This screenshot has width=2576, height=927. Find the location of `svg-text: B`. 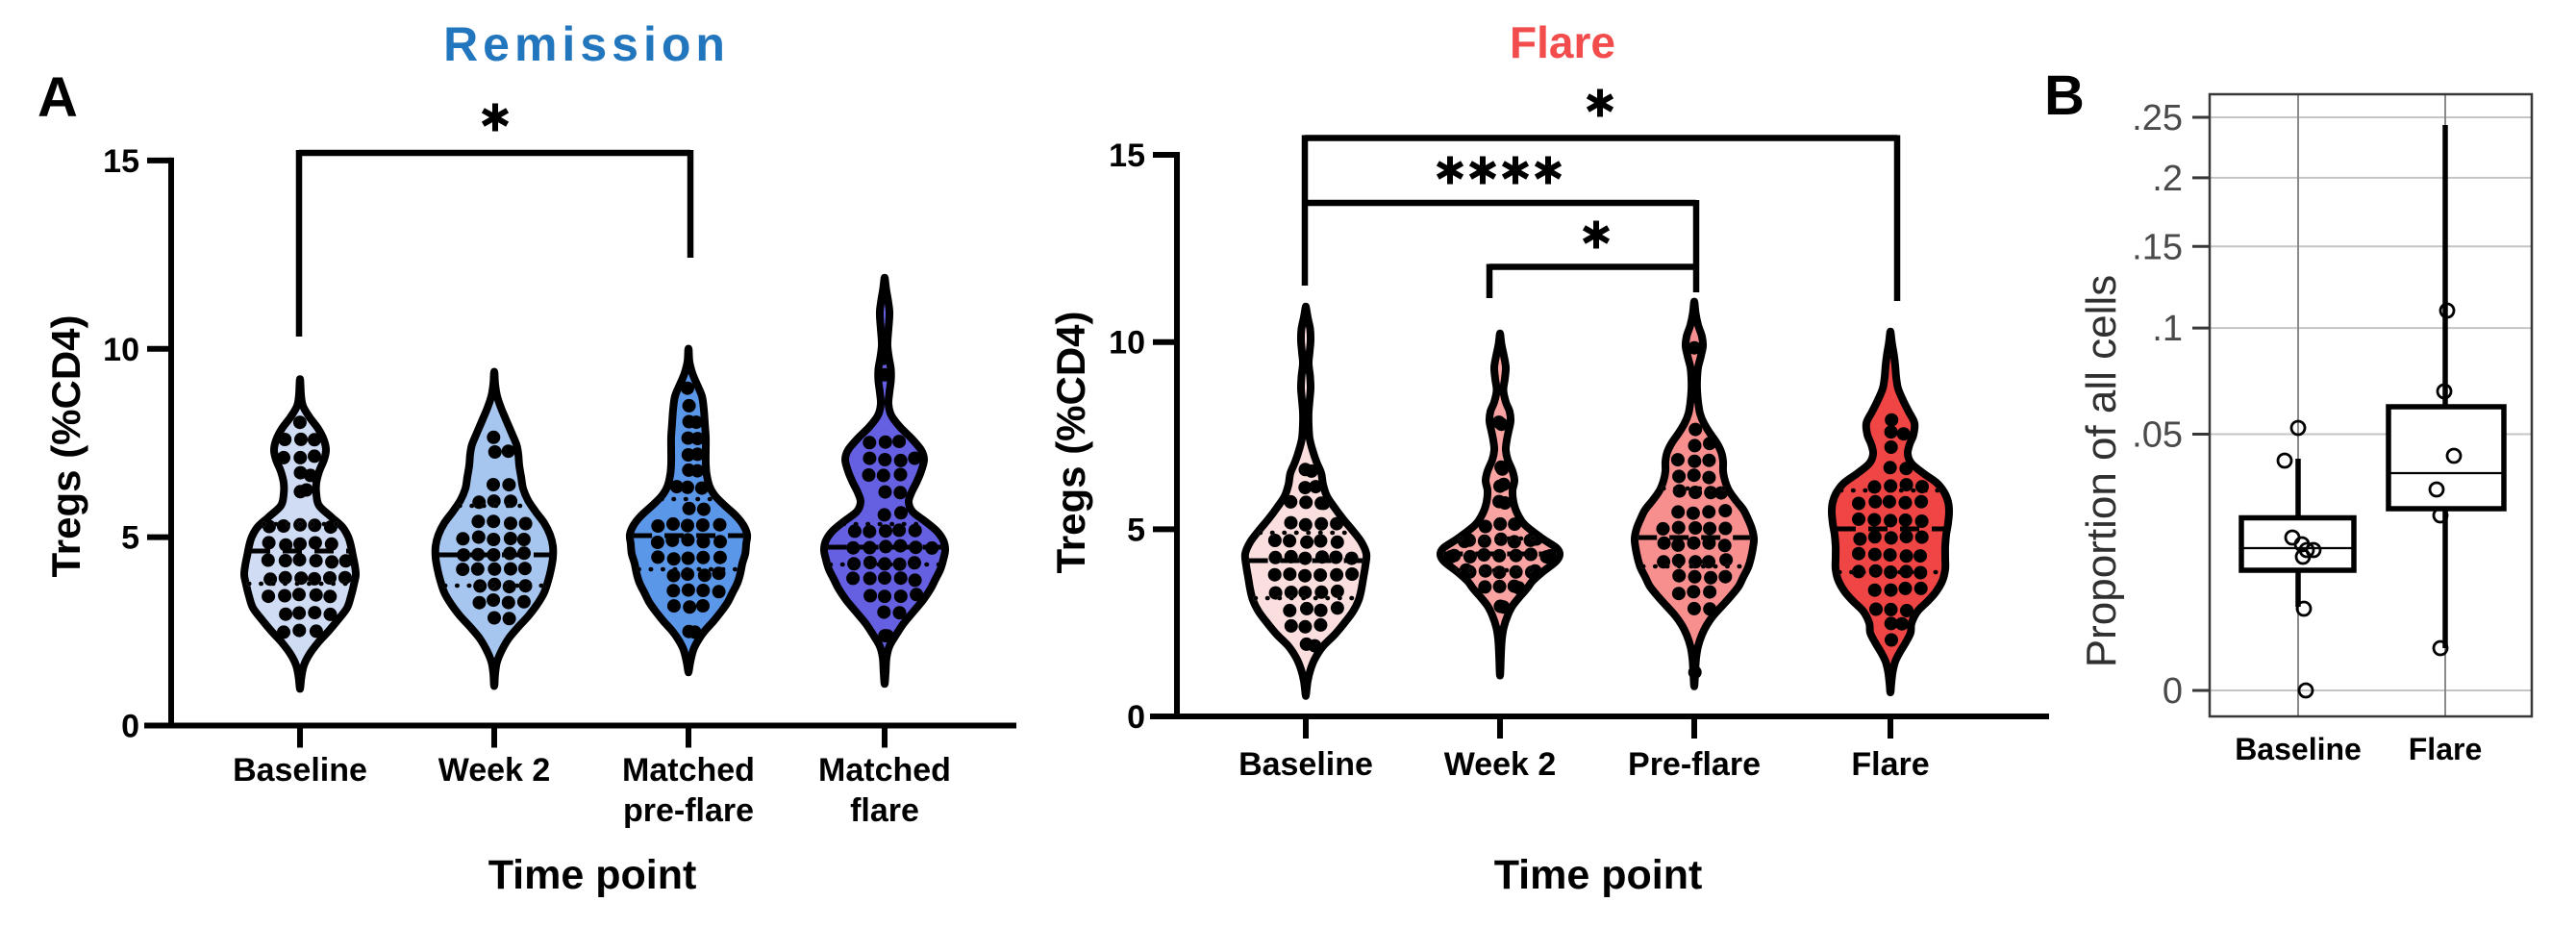

svg-text: B is located at coordinates (2064, 95).